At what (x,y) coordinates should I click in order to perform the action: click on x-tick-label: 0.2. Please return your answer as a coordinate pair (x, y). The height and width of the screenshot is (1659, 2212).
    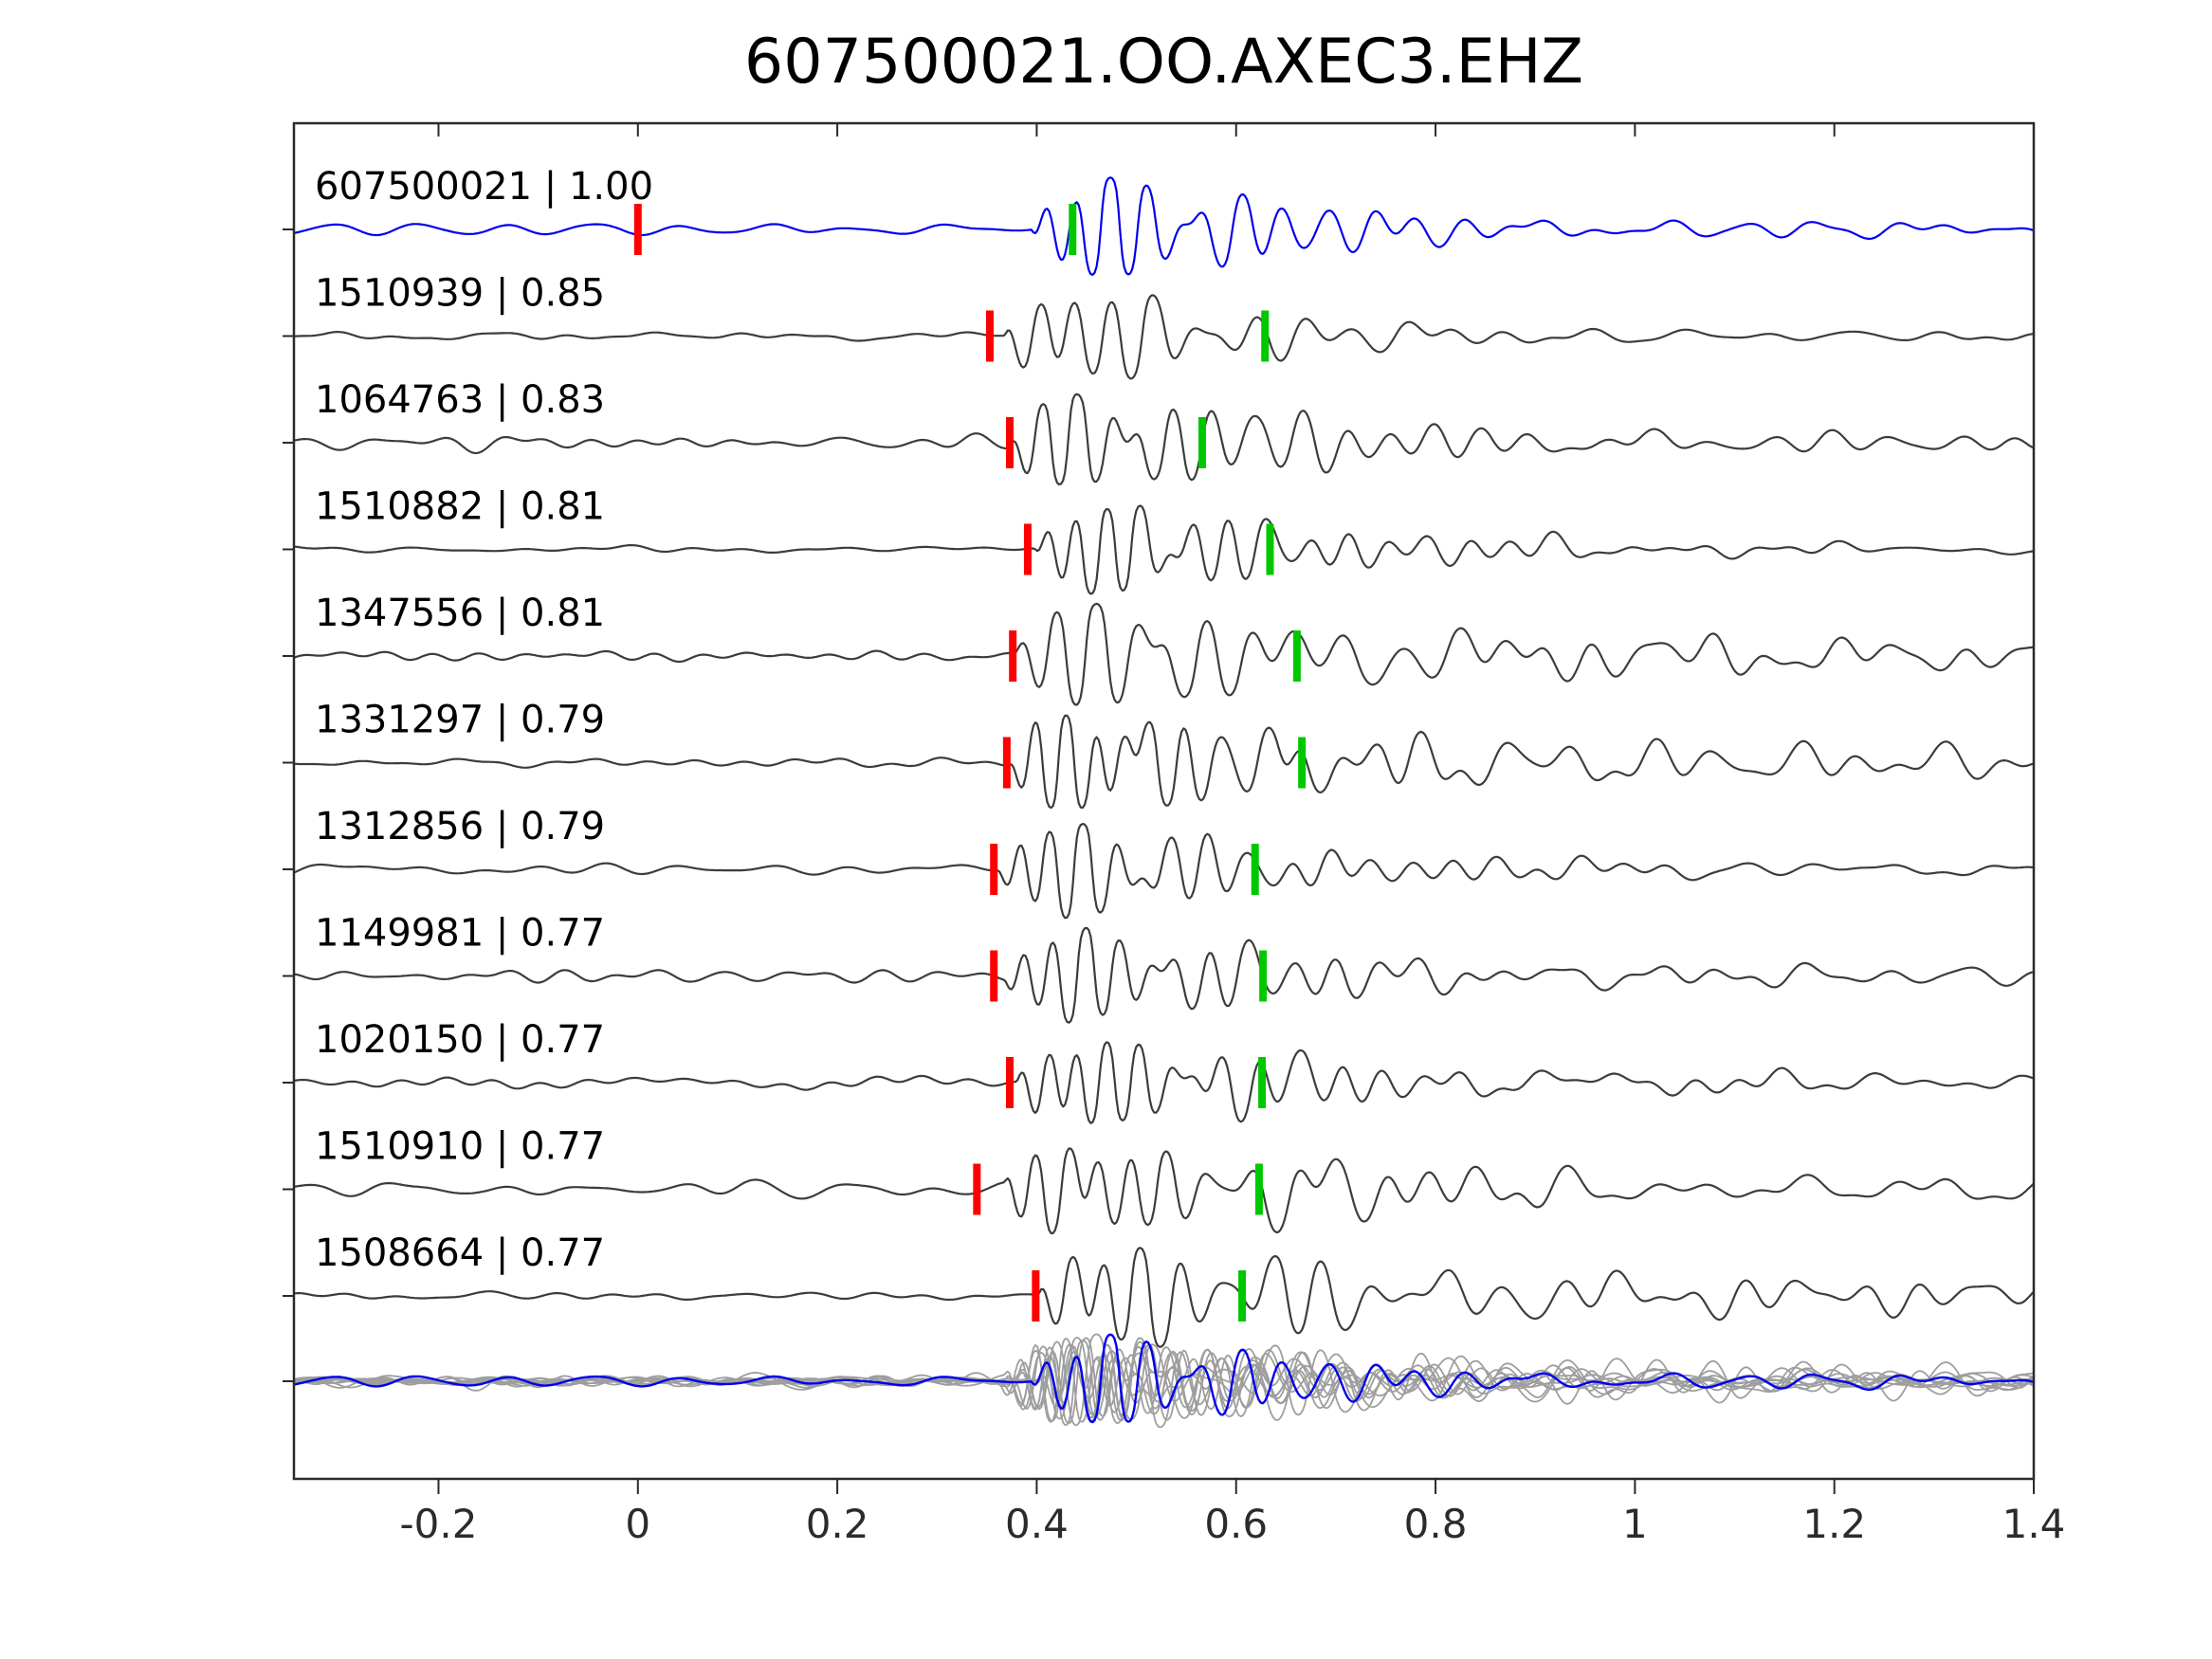
    Looking at the image, I should click on (837, 1524).